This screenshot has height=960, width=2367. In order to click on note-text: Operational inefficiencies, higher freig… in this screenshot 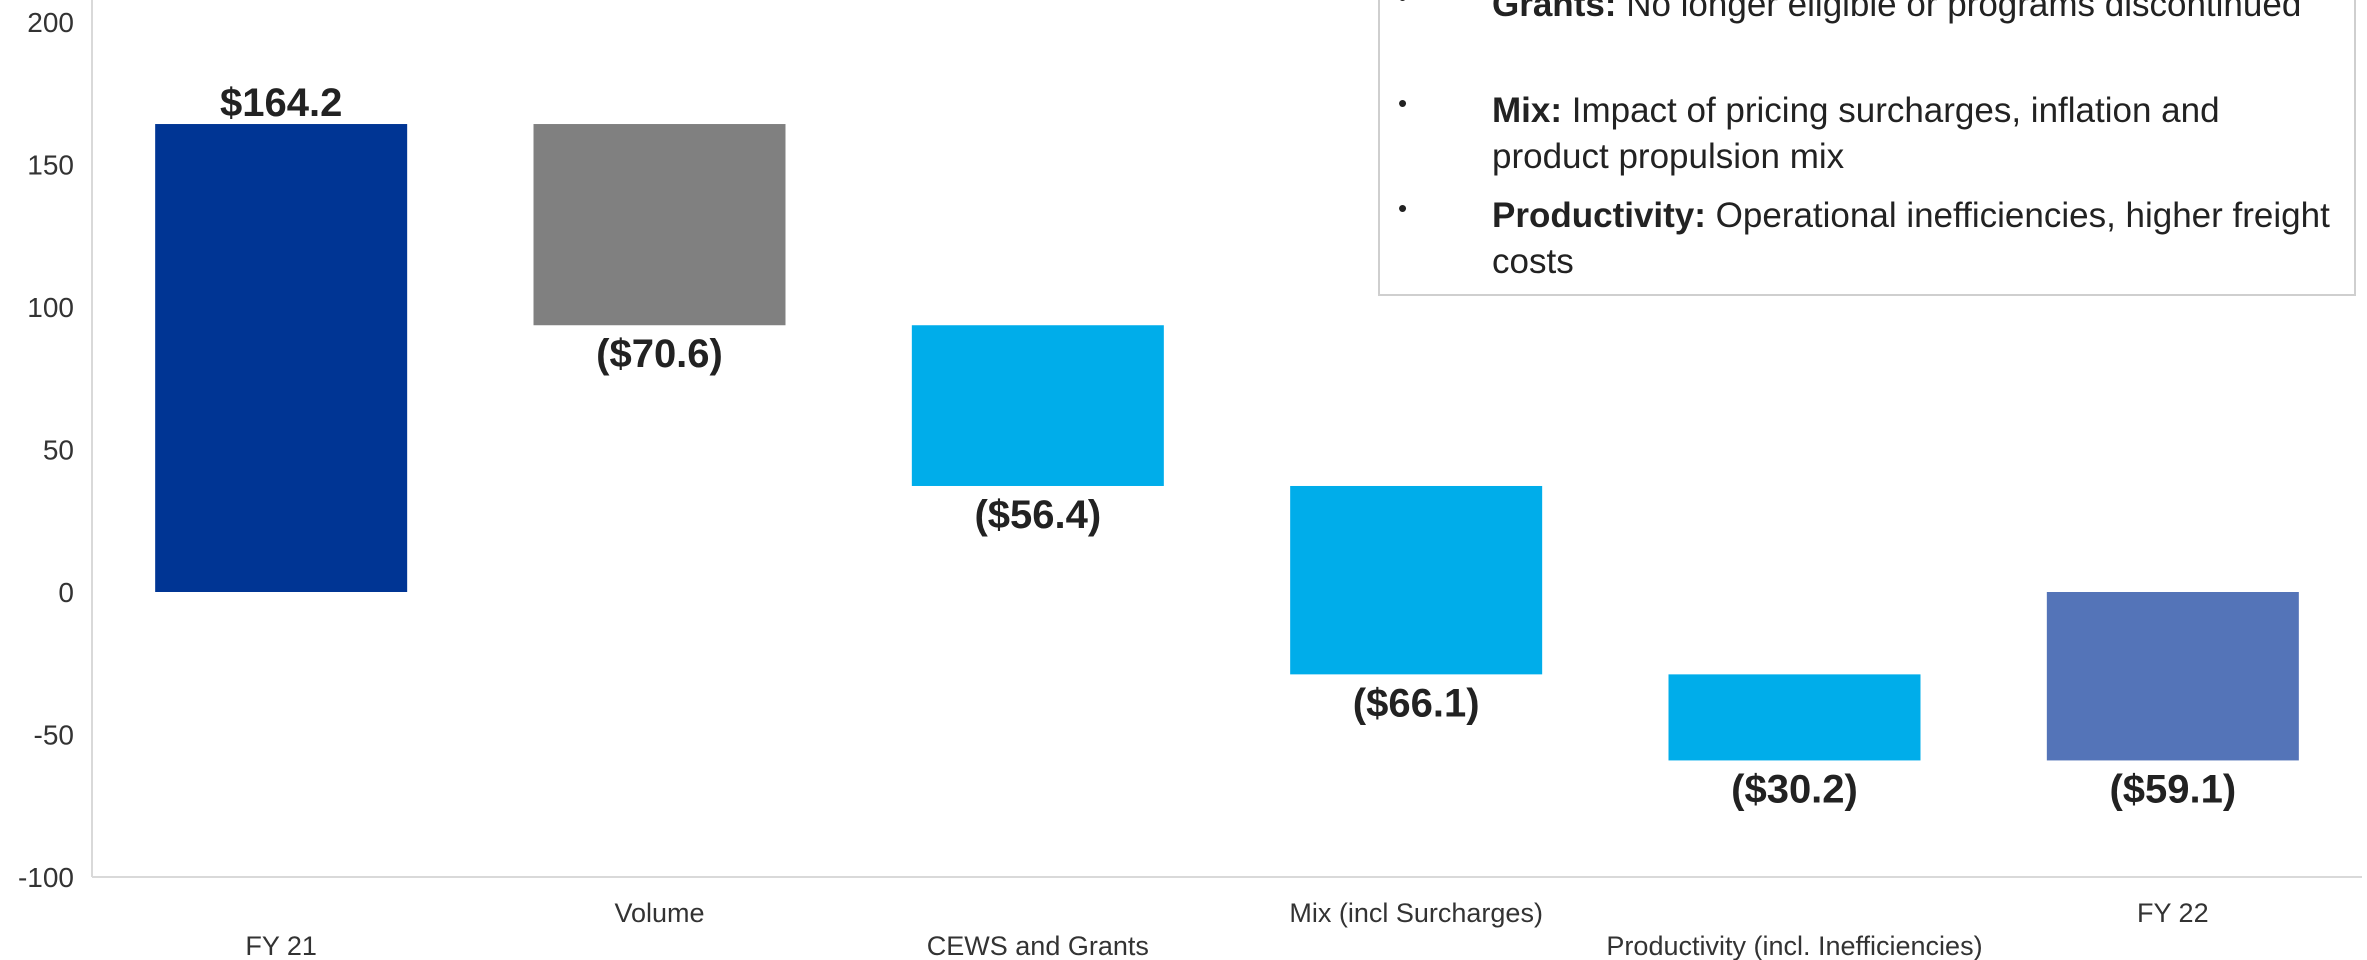, I will do `click(1911, 238)`.